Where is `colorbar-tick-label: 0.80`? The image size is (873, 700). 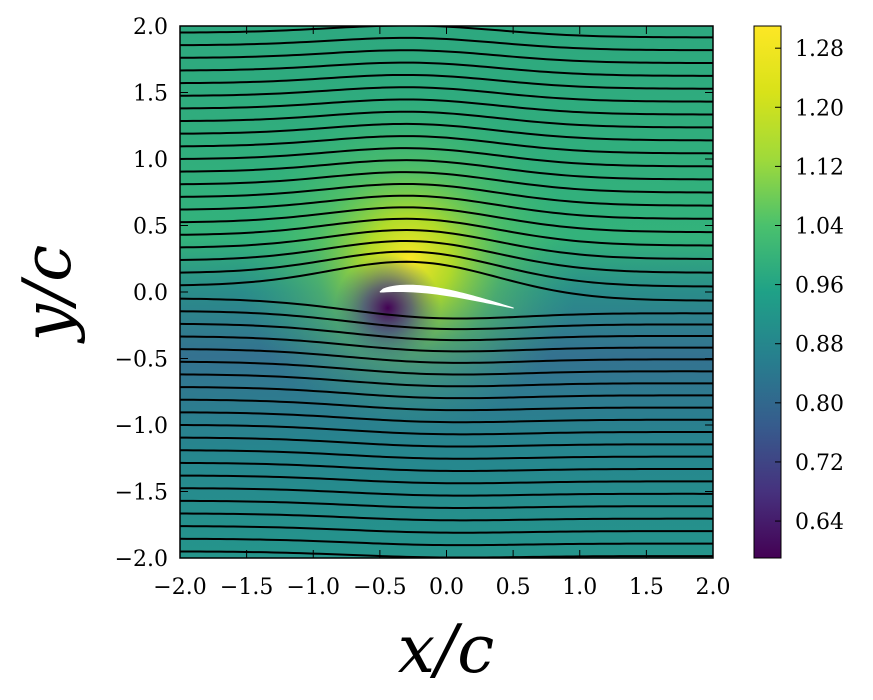
colorbar-tick-label: 0.80 is located at coordinates (819, 404).